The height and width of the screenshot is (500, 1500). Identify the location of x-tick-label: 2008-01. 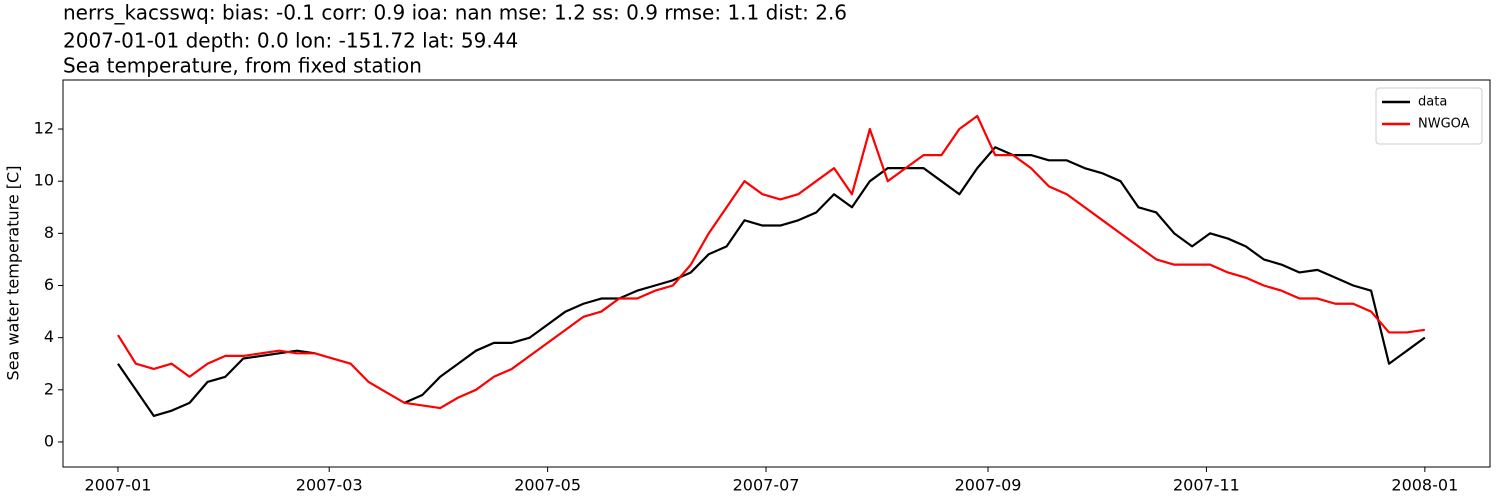
(1424, 485).